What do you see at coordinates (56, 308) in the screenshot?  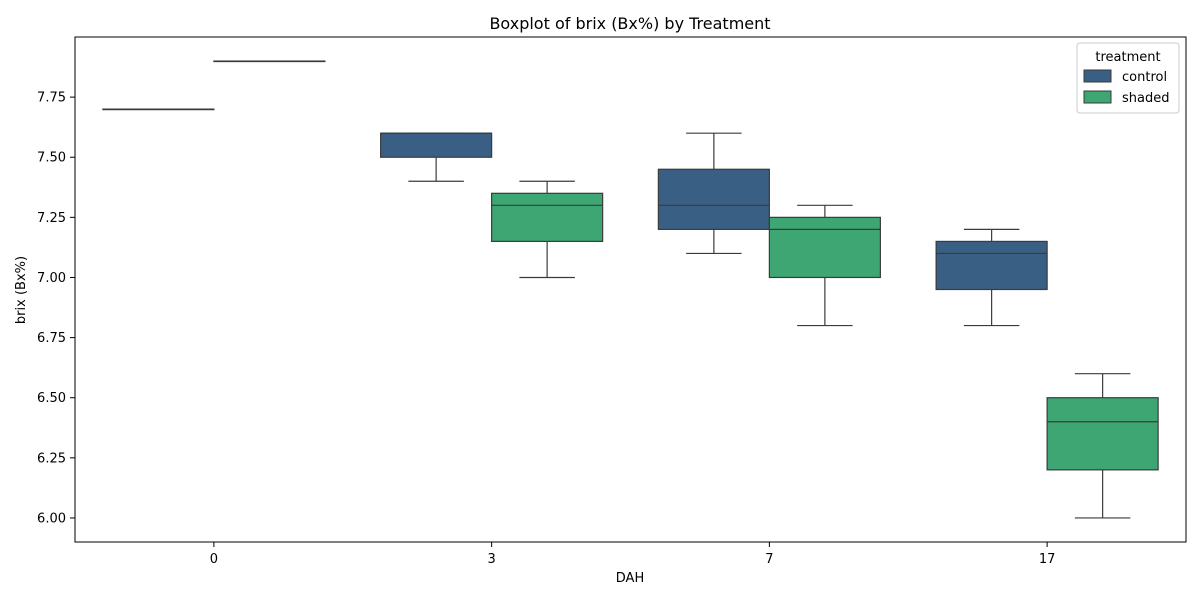 I see `y-axis: 6.00 6.25 6.50 6.75 7.00 7.25 7.50 7.75` at bounding box center [56, 308].